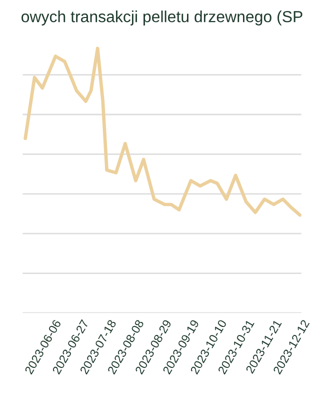 This screenshot has width=324, height=400. I want to click on chart-title: owych transakcji pelletu drzewnego (SP, so click(162, 18).